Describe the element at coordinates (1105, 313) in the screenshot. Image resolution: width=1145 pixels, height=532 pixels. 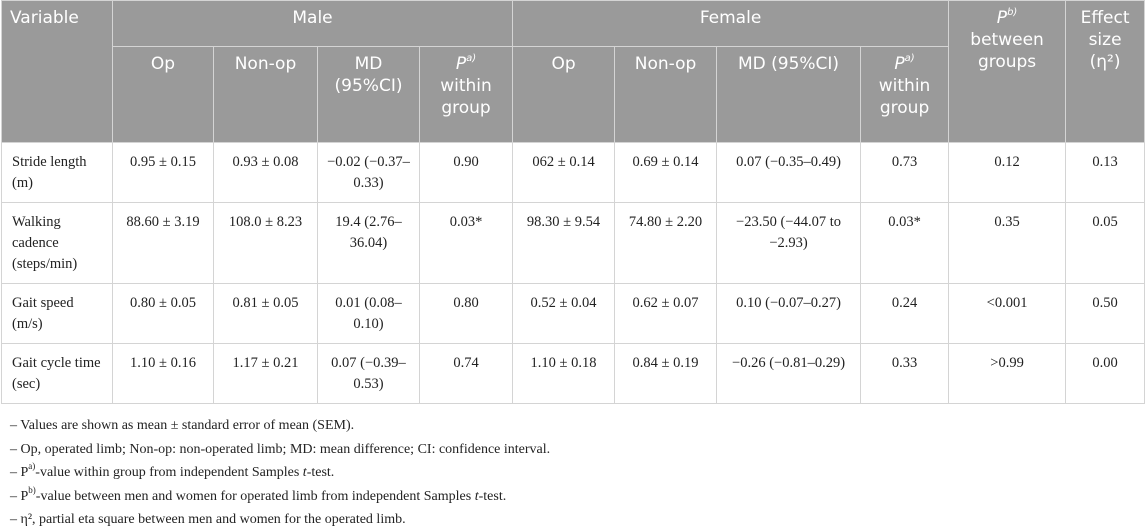
I see `cell-effect-size: 0.50` at that location.